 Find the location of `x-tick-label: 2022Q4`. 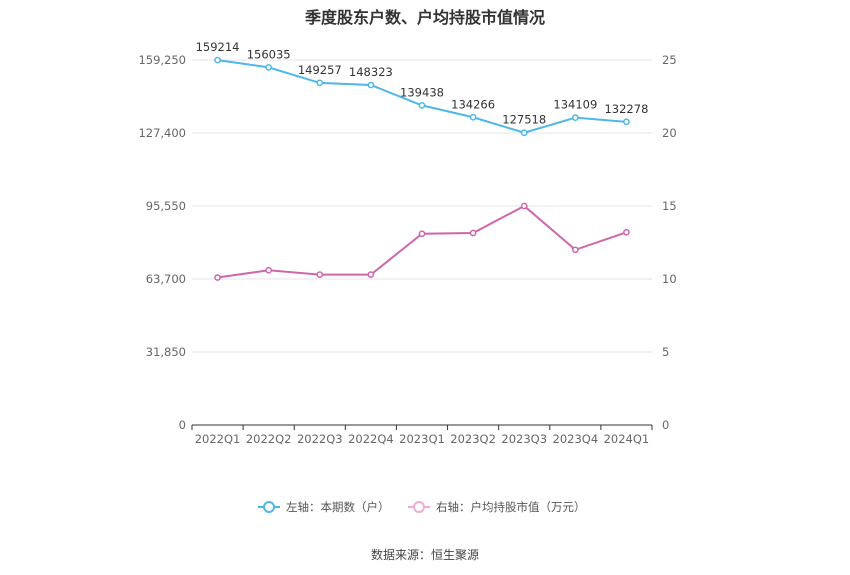

x-tick-label: 2022Q4 is located at coordinates (371, 439).